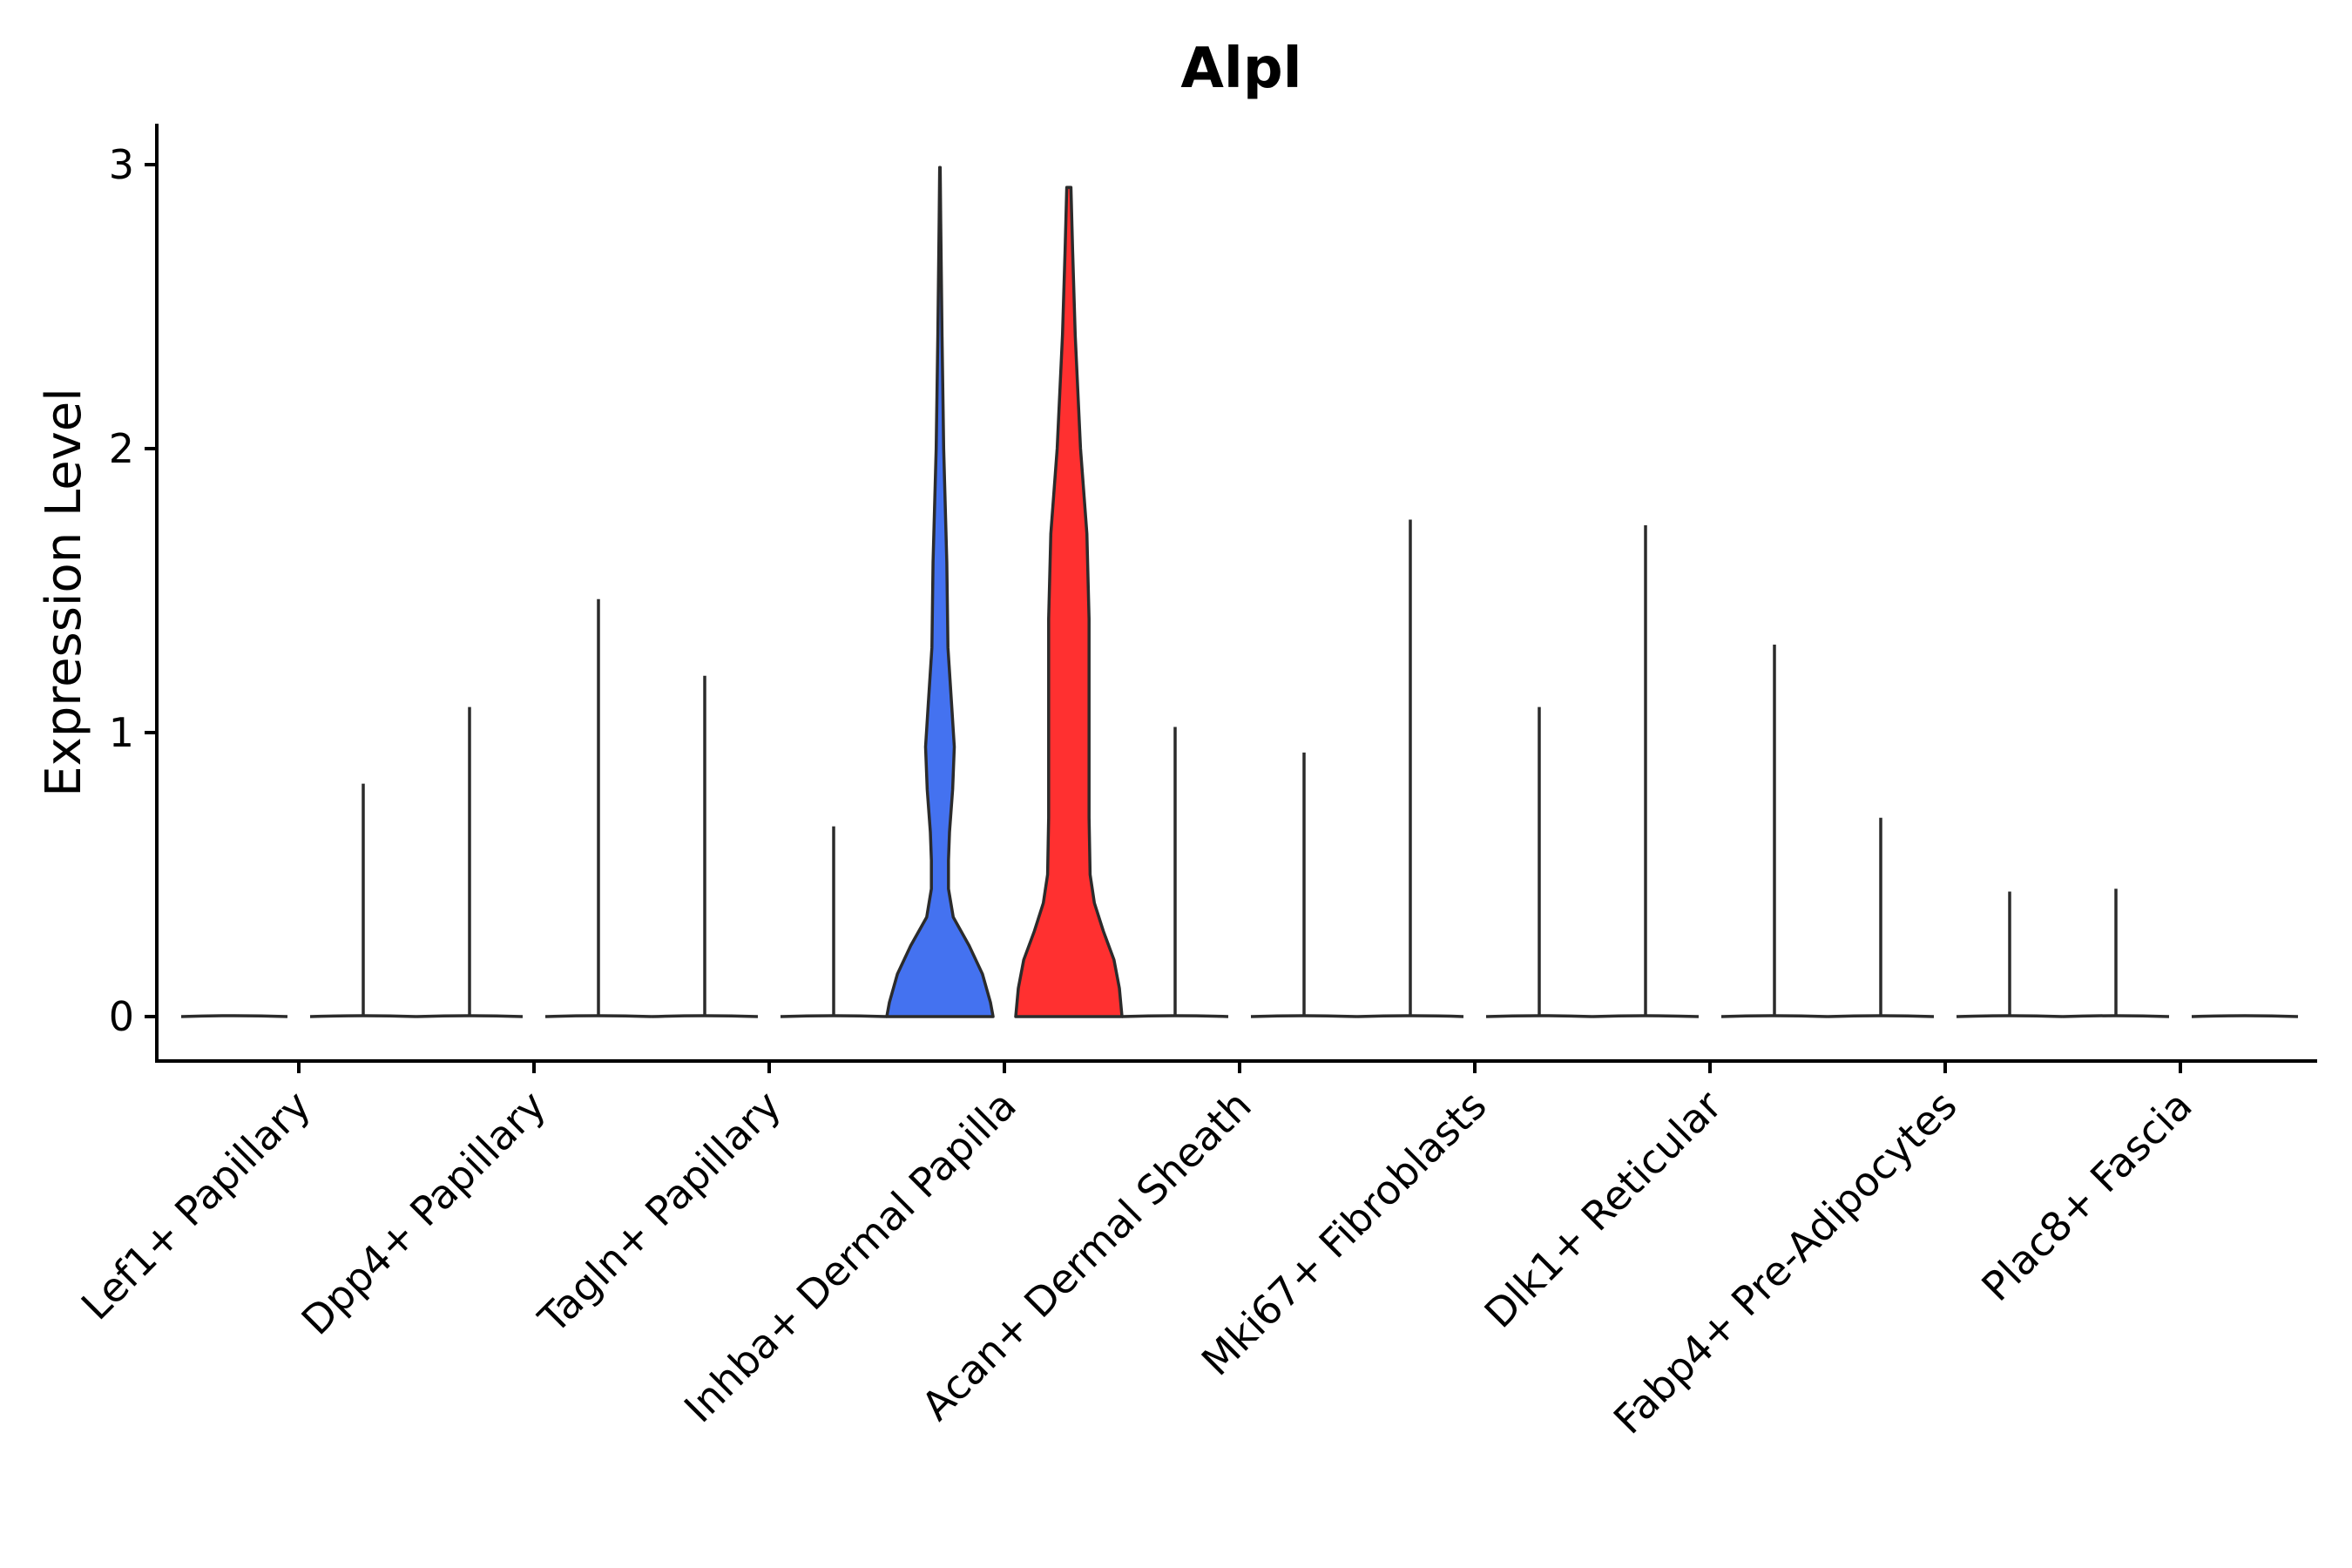 The image size is (2352, 1568). I want to click on y-axis-label: Expression Level, so click(64, 592).